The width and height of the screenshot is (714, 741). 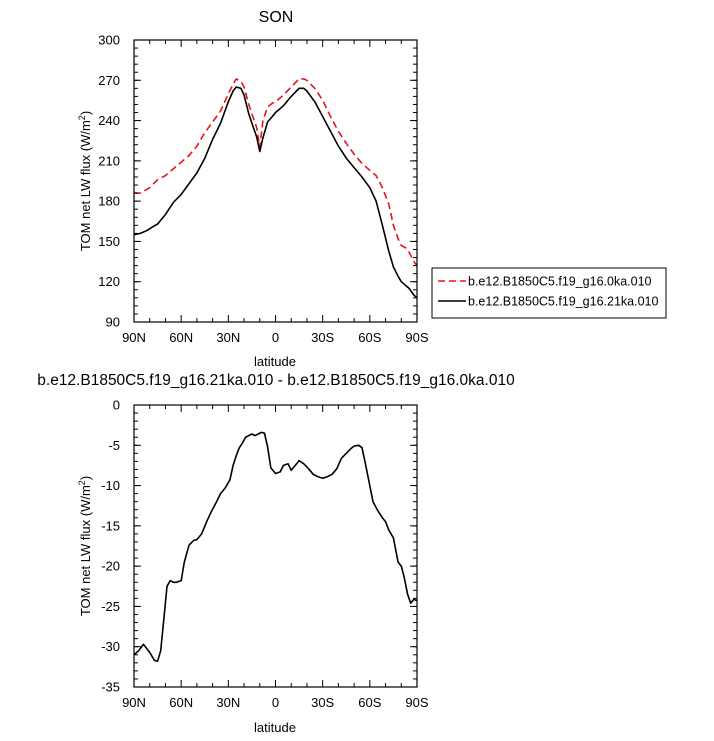 What do you see at coordinates (109, 160) in the screenshot?
I see `top-ytick-label: 210` at bounding box center [109, 160].